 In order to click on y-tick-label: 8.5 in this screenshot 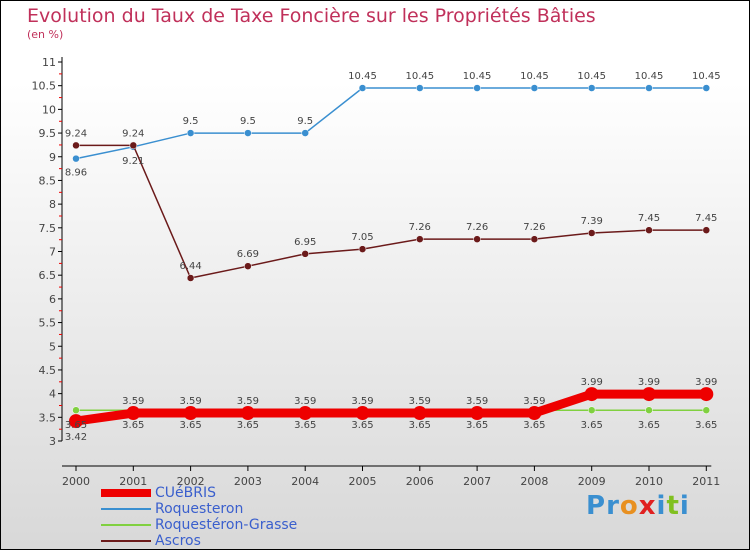, I will do `click(48, 180)`.